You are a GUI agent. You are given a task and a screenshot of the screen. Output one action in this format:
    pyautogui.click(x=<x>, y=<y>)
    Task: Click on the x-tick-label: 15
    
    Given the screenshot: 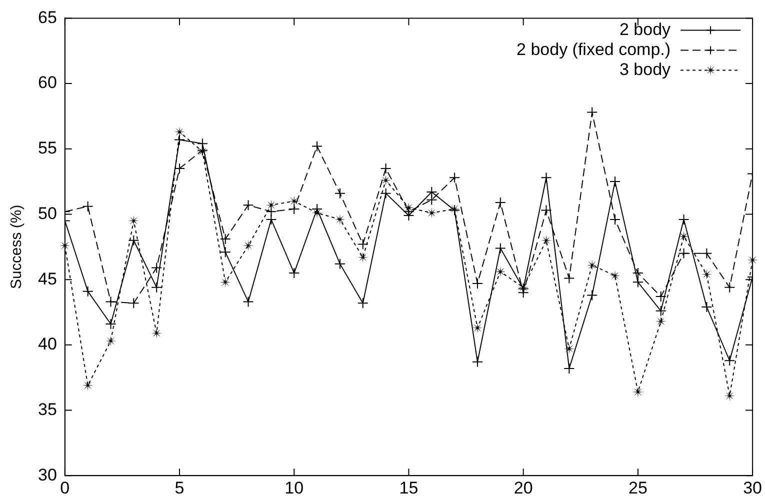 What is the action you would take?
    pyautogui.click(x=408, y=488)
    